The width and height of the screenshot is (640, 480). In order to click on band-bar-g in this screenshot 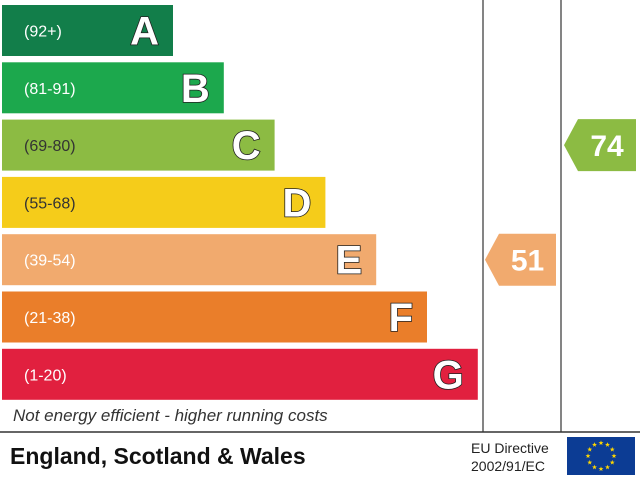, I will do `click(240, 374)`.